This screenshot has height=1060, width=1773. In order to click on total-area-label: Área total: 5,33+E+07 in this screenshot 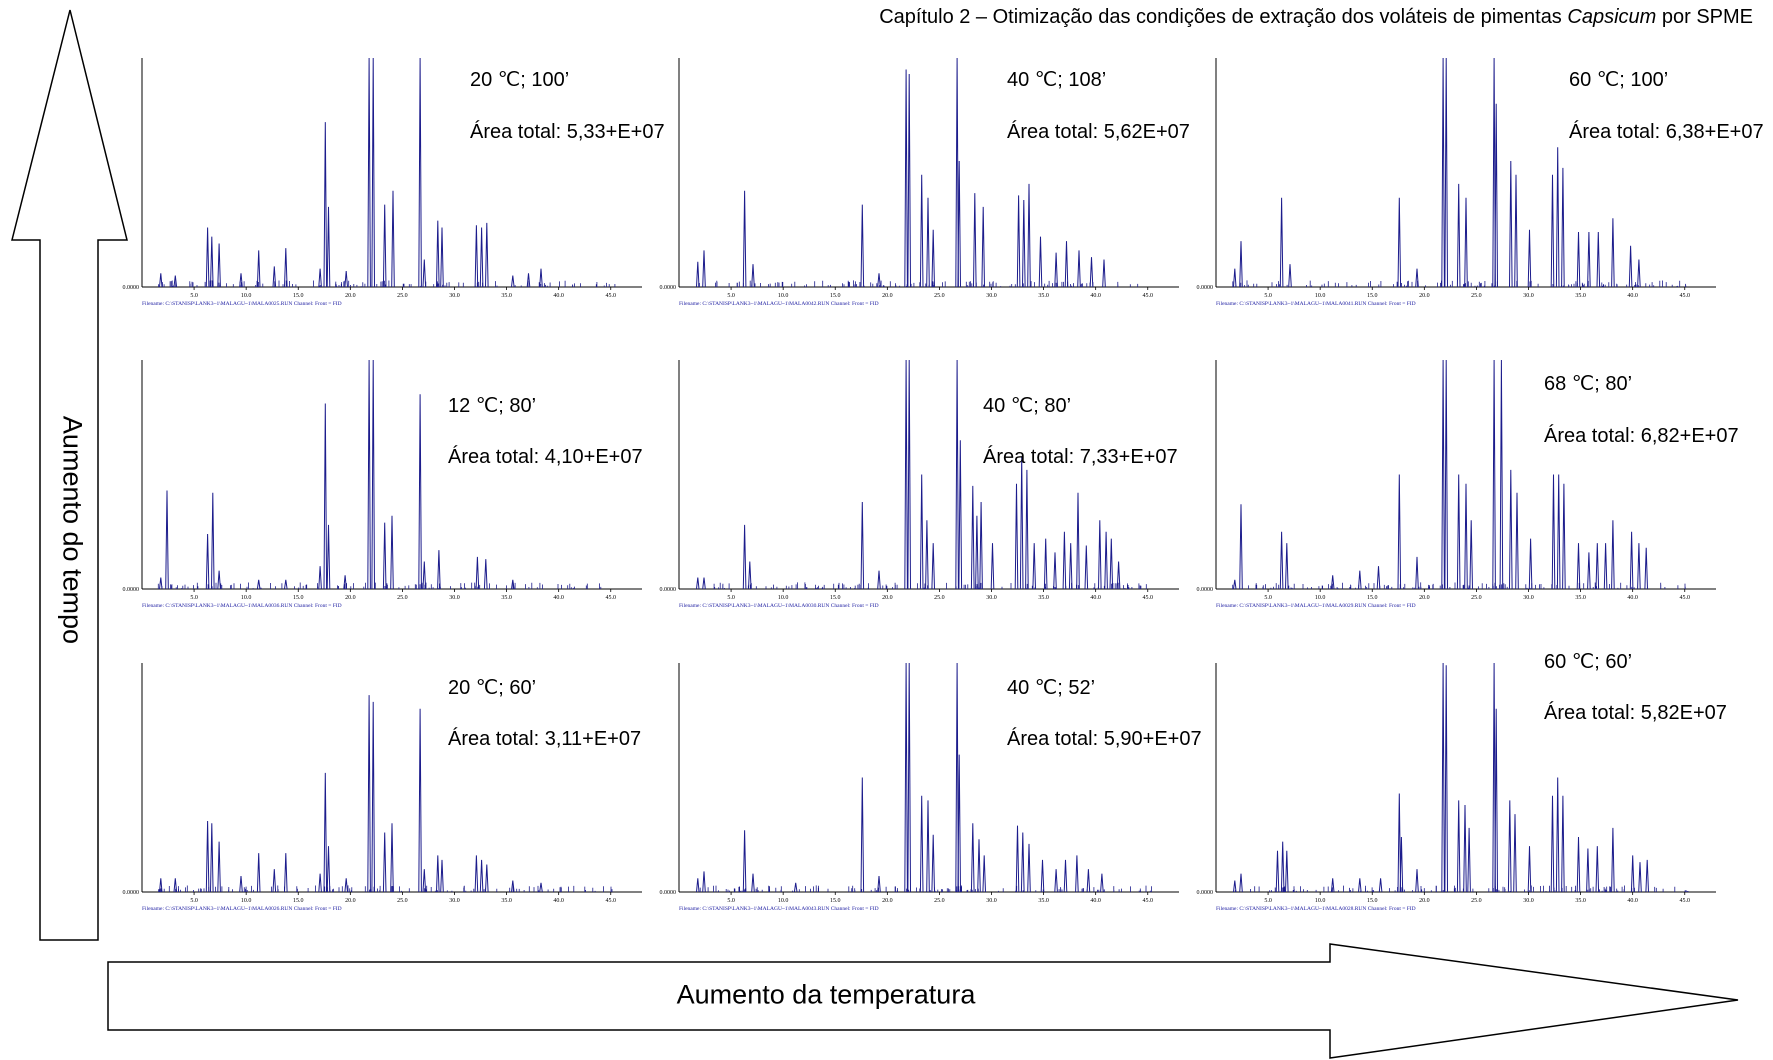, I will do `click(567, 132)`.